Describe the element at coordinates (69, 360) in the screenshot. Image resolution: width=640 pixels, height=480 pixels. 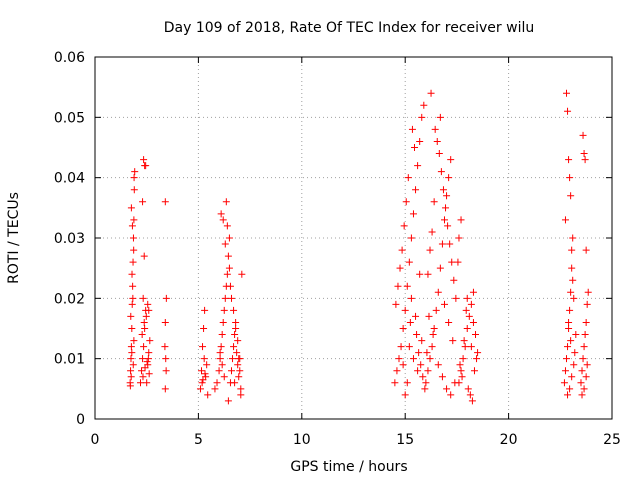
I see `y-tick-label: 0.01` at that location.